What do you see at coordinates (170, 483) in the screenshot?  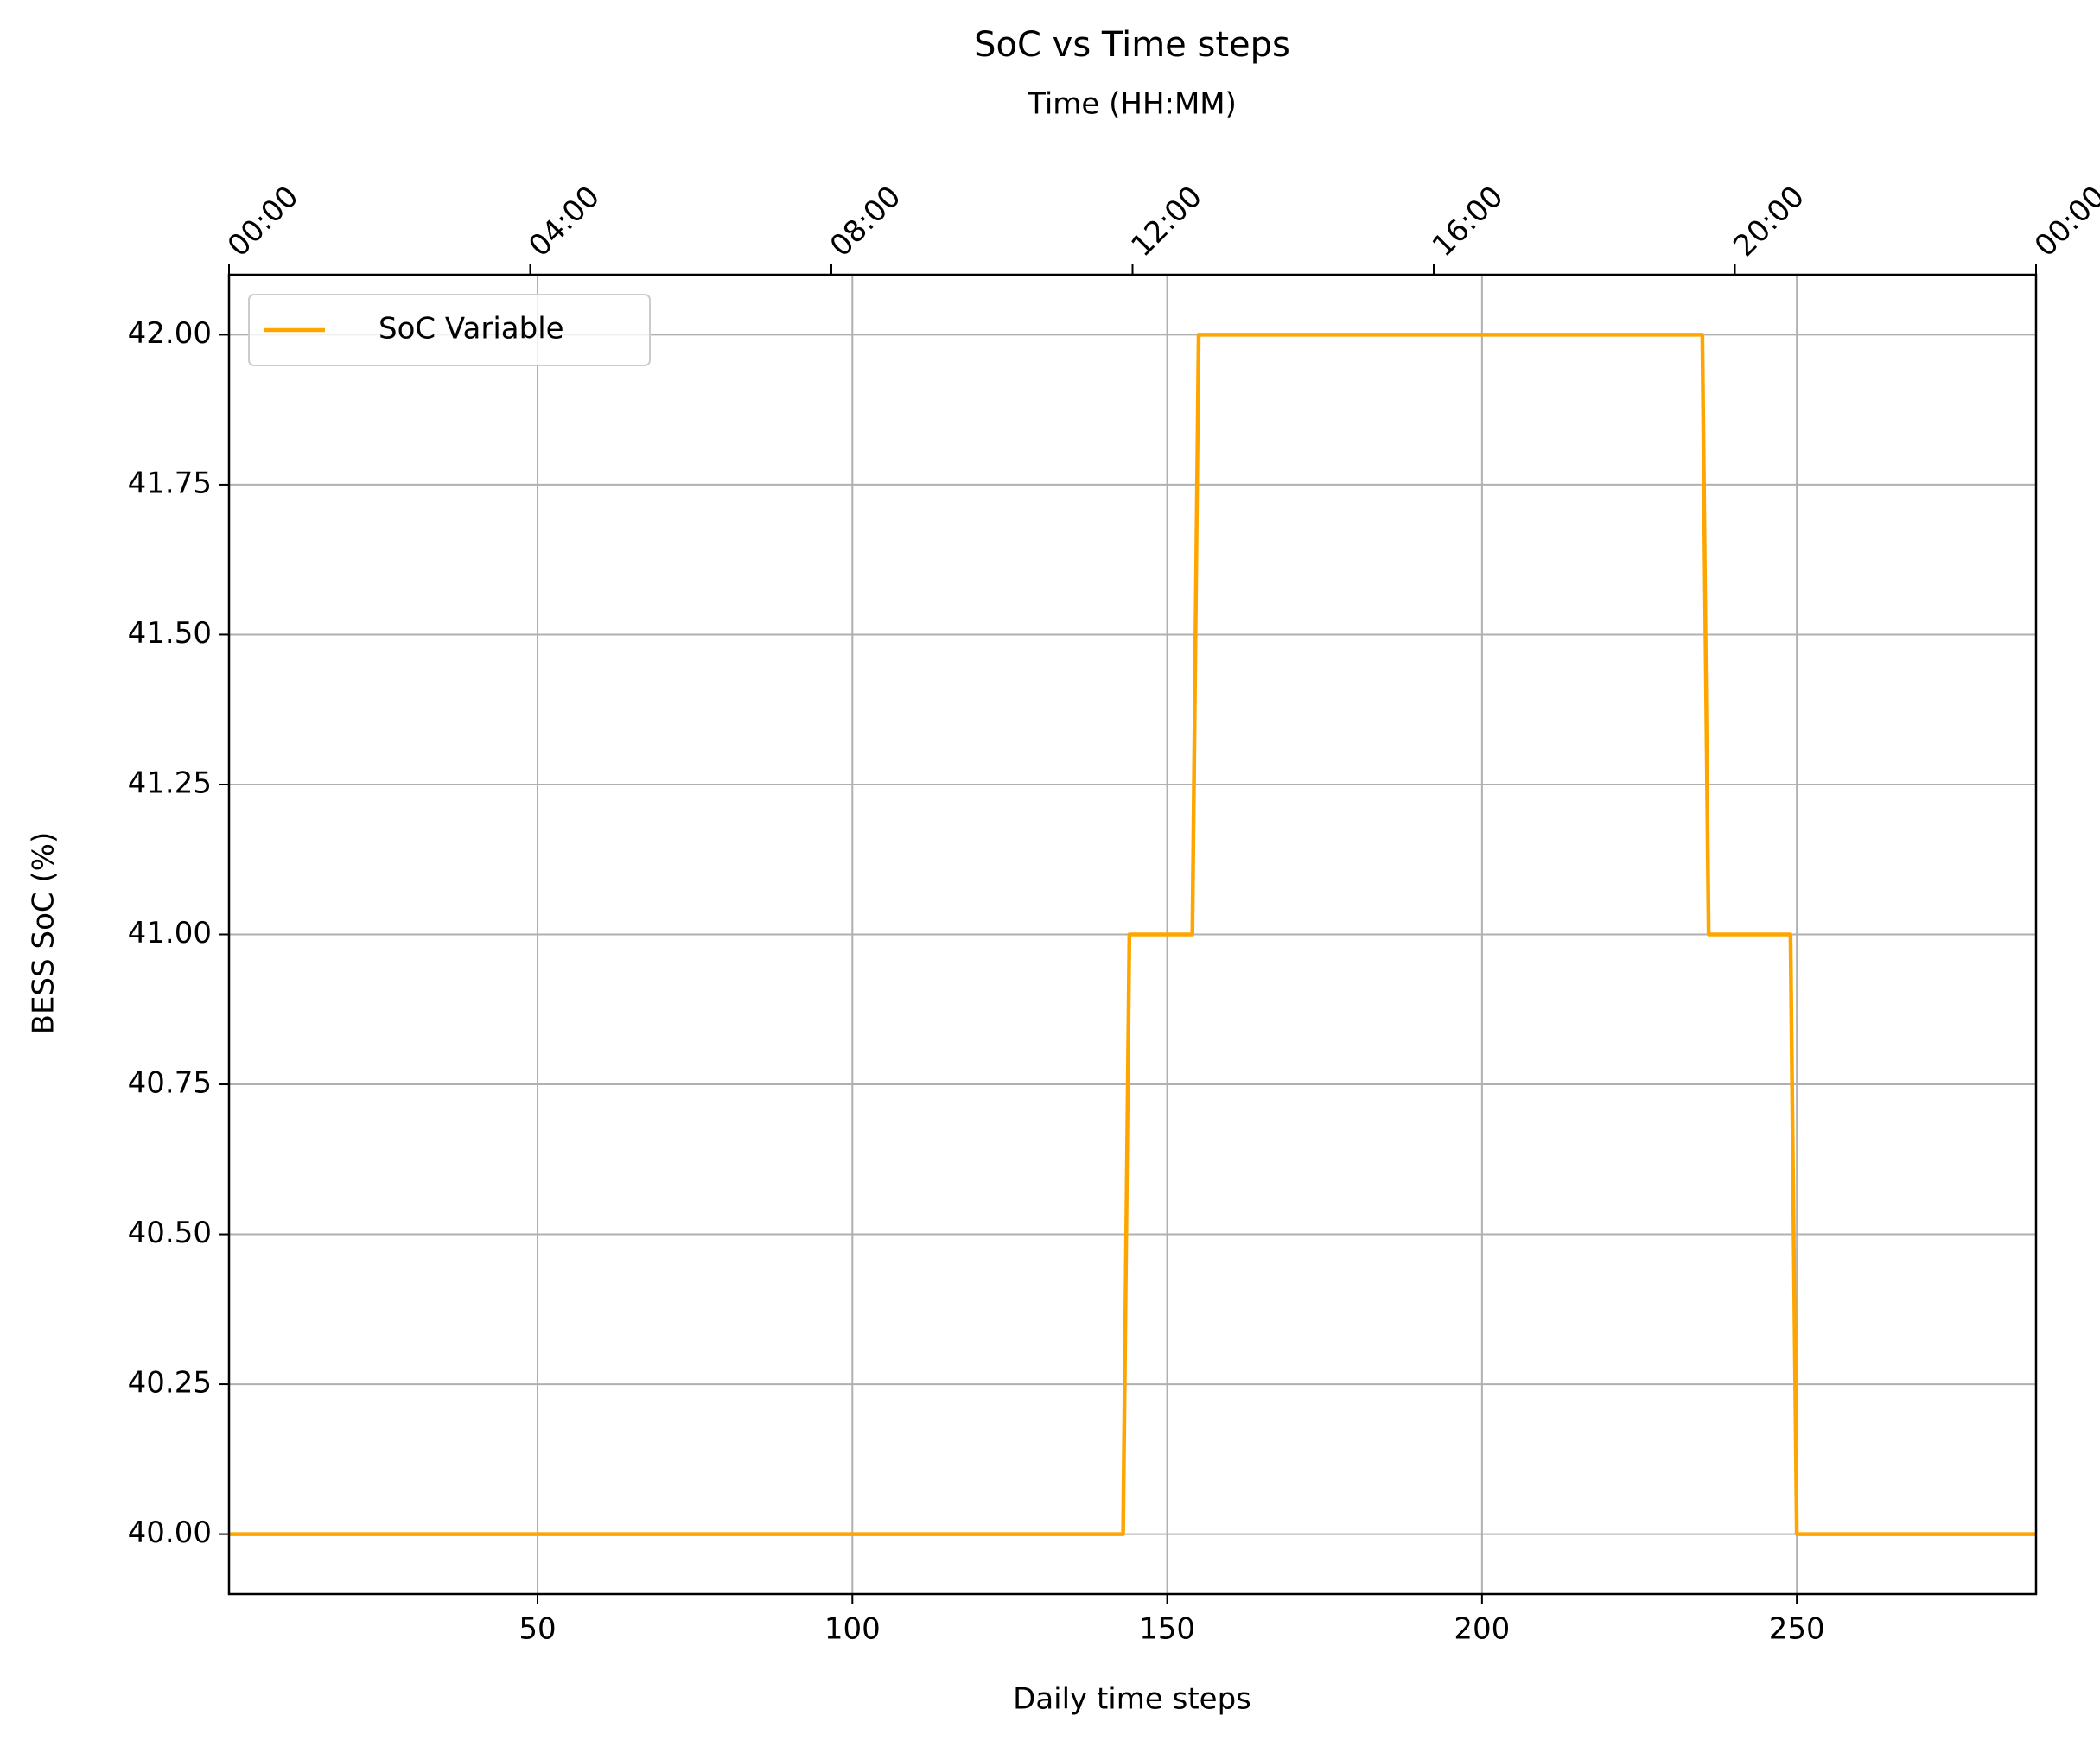 I see `y-tick-label: 41.75` at bounding box center [170, 483].